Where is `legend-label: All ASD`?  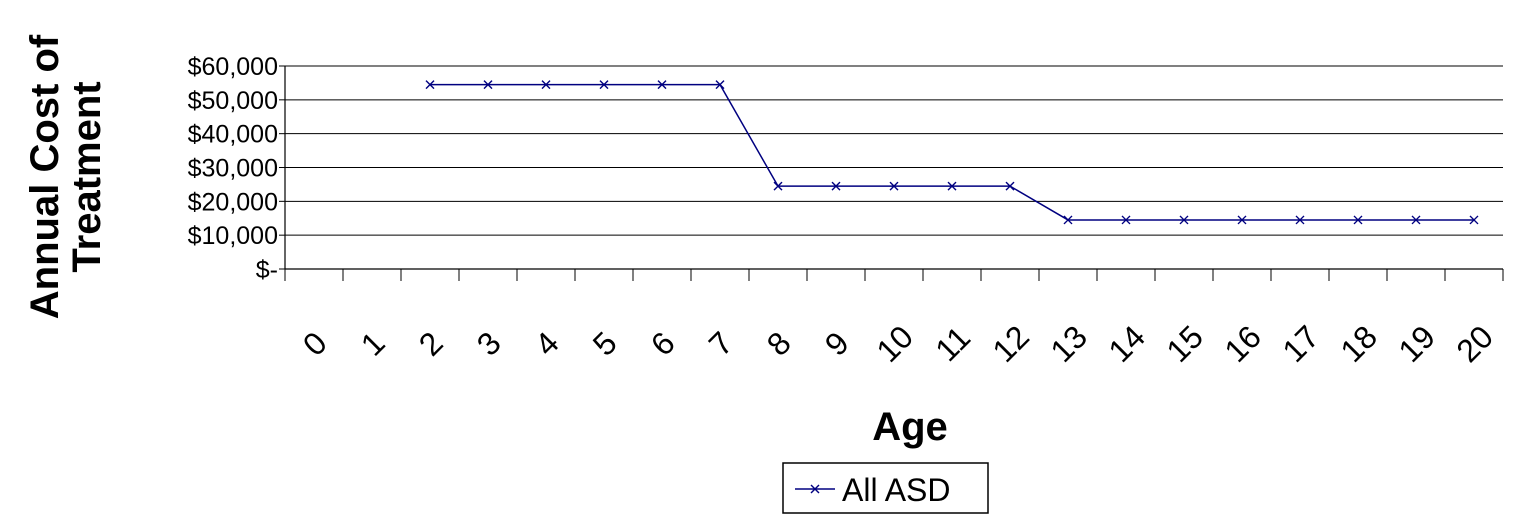
legend-label: All ASD is located at coordinates (896, 490).